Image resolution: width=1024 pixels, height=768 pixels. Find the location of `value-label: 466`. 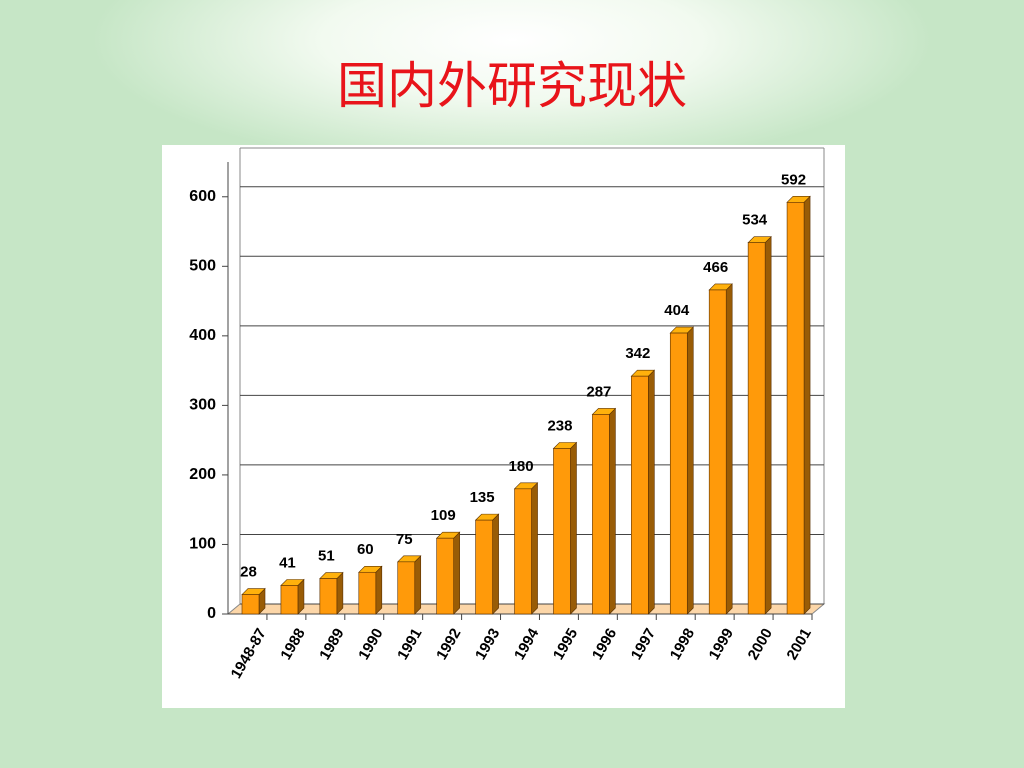

value-label: 466 is located at coordinates (715, 267).